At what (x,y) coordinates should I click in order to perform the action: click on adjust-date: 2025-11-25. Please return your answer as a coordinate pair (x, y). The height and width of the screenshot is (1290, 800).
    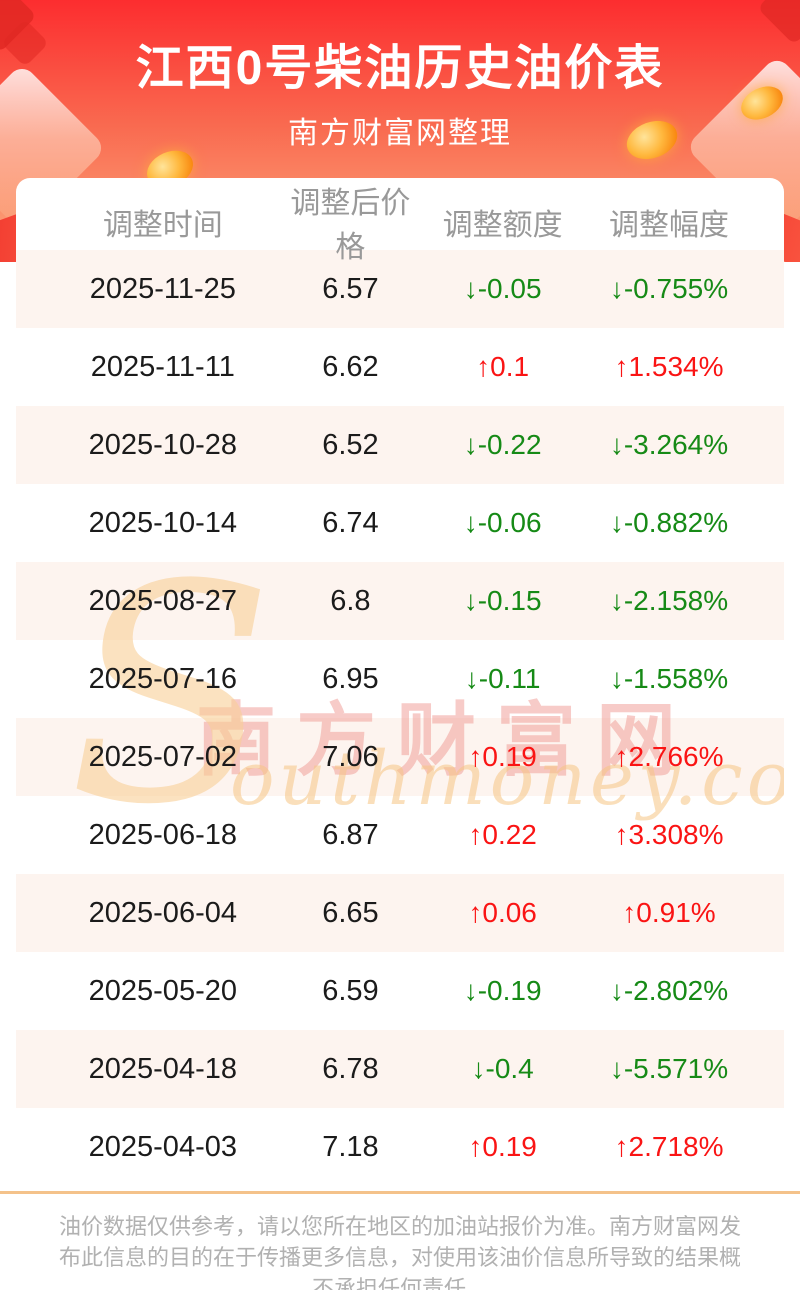
    Looking at the image, I should click on (162, 288).